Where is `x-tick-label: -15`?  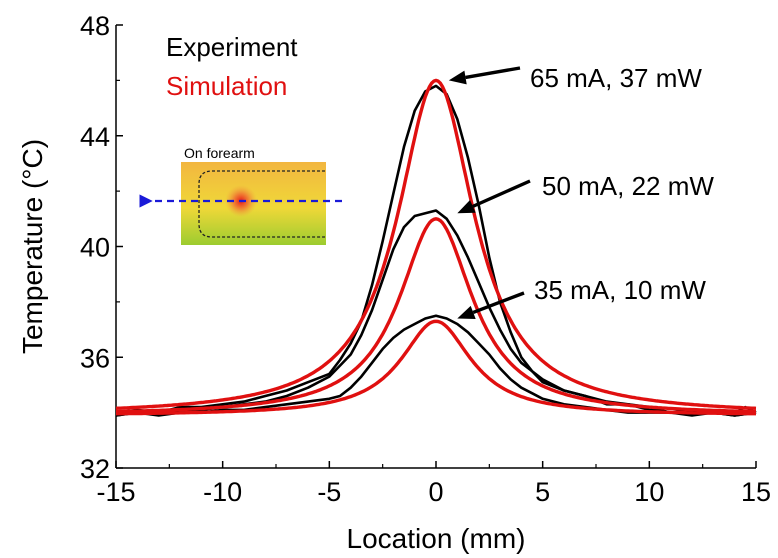
x-tick-label: -15 is located at coordinates (115, 492).